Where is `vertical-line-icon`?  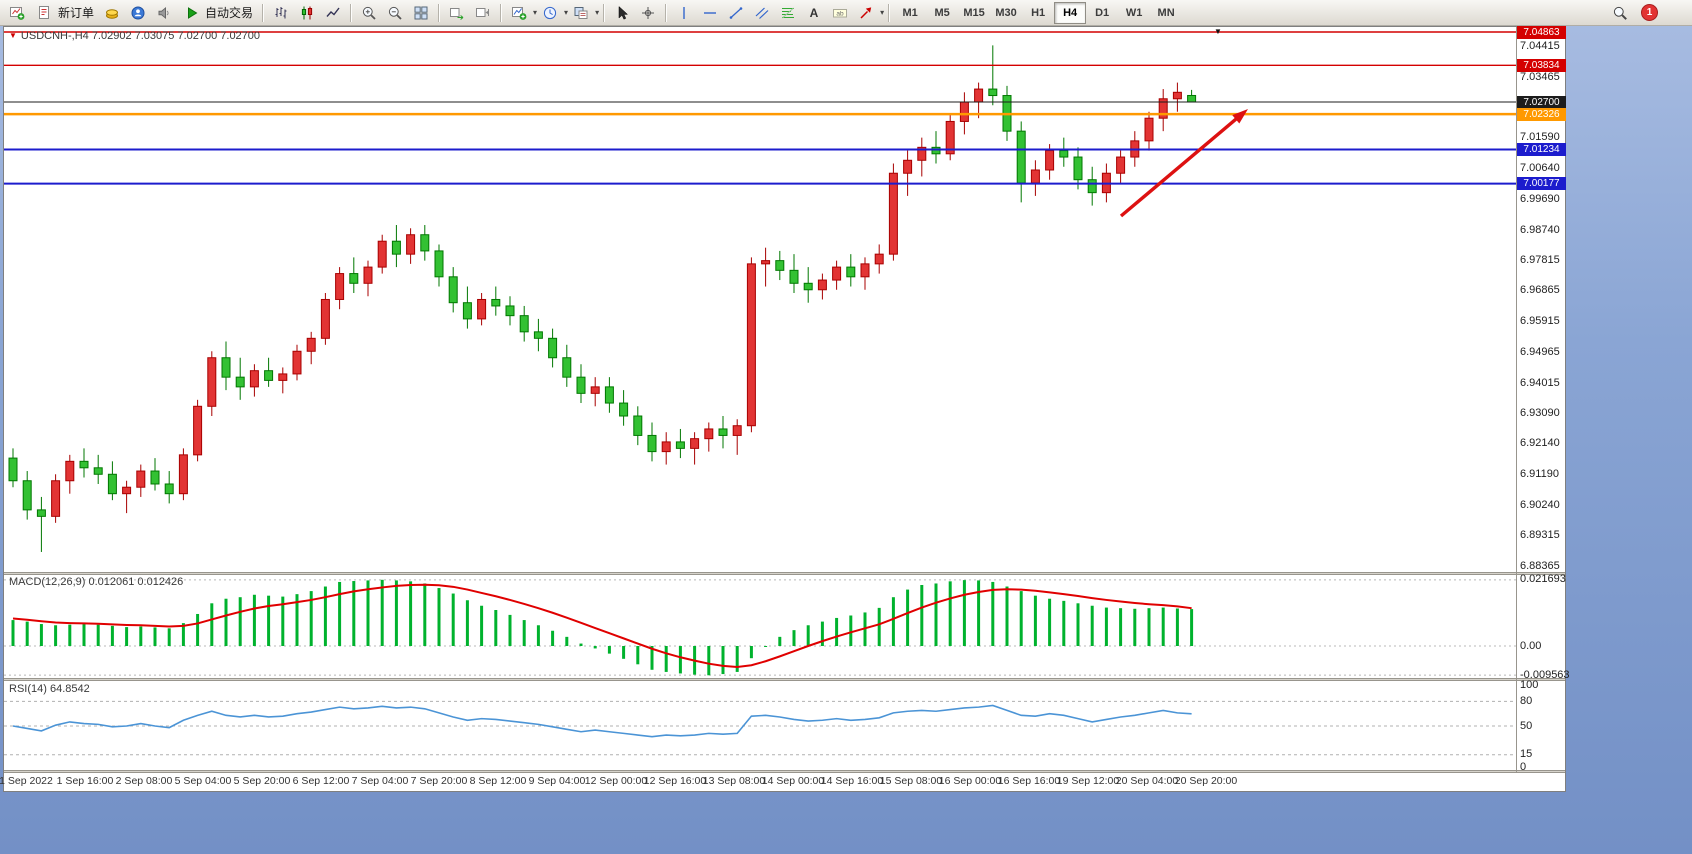 vertical-line-icon is located at coordinates (684, 13).